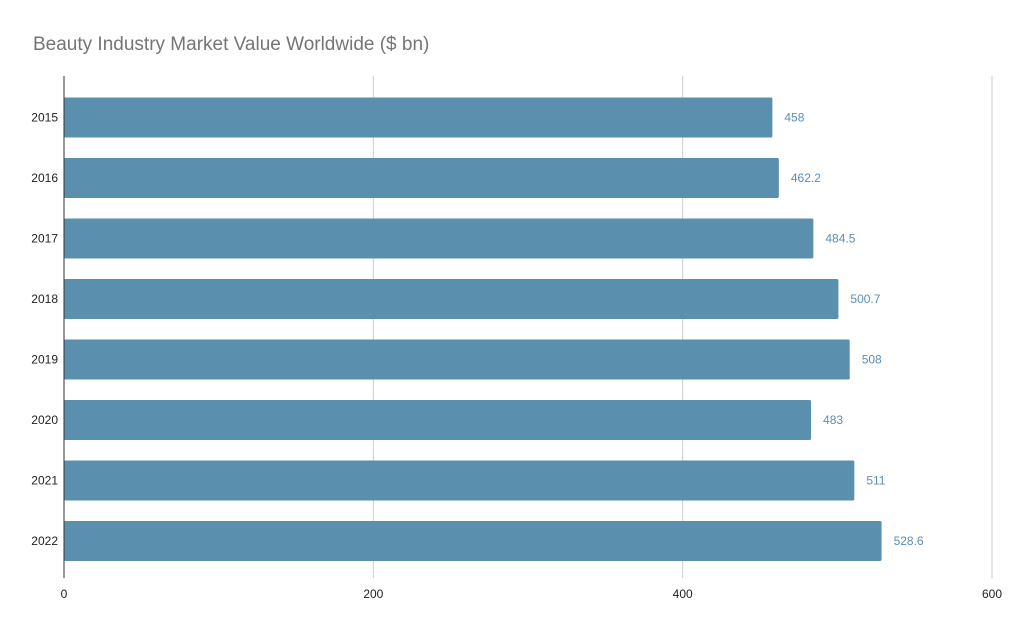 The height and width of the screenshot is (633, 1024). I want to click on data-label: 483, so click(833, 420).